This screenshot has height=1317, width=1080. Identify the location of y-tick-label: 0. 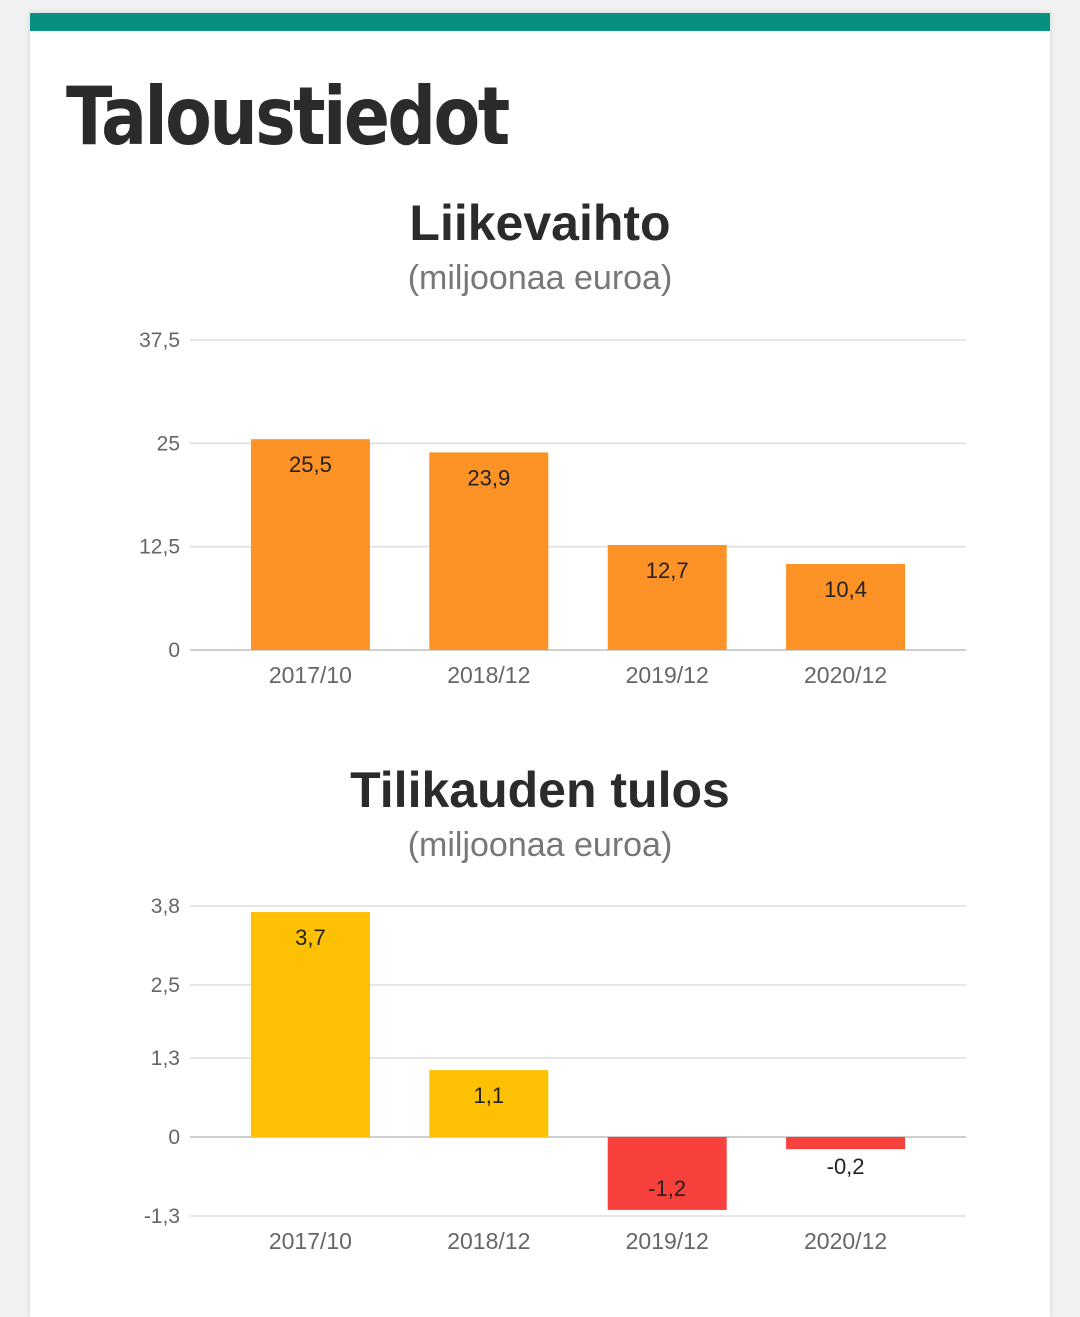
(174, 650).